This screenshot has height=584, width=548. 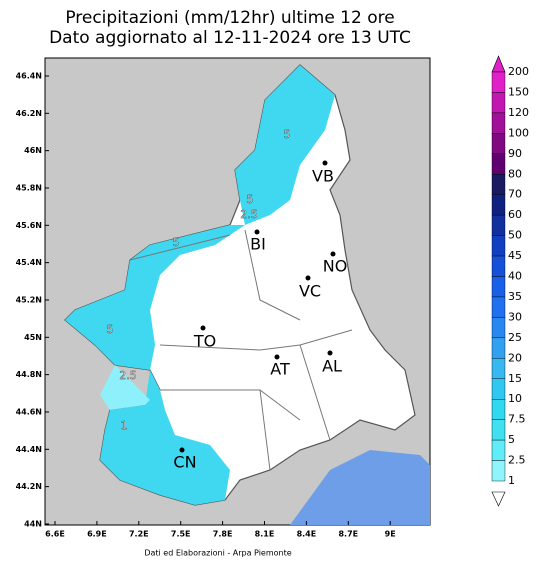 What do you see at coordinates (29, 225) in the screenshot?
I see `lat-tick-label: 45.6N` at bounding box center [29, 225].